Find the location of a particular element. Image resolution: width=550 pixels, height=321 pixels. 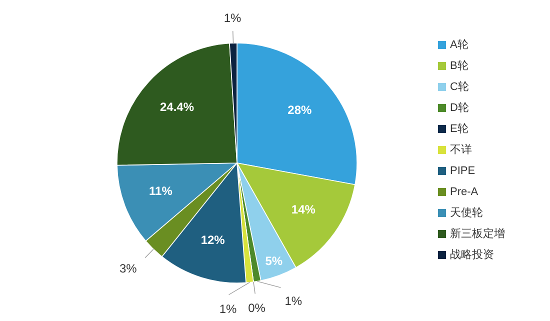

data-label: 5% is located at coordinates (274, 261).